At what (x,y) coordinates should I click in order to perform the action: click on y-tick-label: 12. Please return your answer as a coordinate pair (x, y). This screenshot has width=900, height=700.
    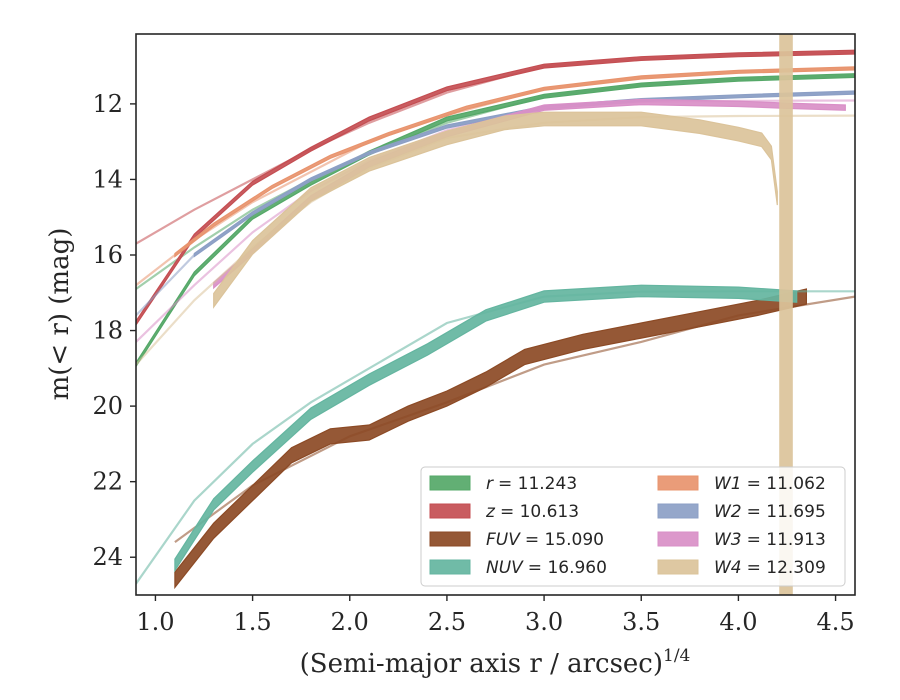
    Looking at the image, I should click on (107, 104).